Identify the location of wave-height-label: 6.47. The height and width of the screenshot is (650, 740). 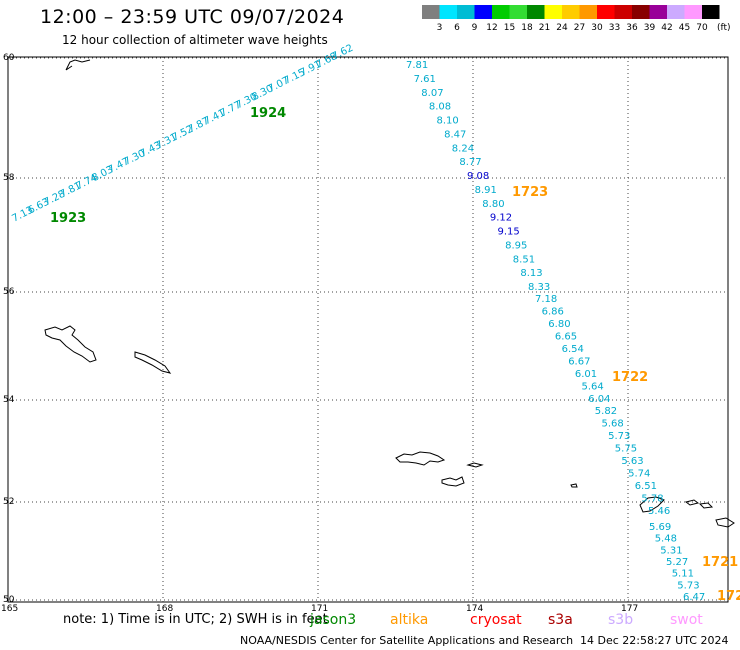
(694, 597).